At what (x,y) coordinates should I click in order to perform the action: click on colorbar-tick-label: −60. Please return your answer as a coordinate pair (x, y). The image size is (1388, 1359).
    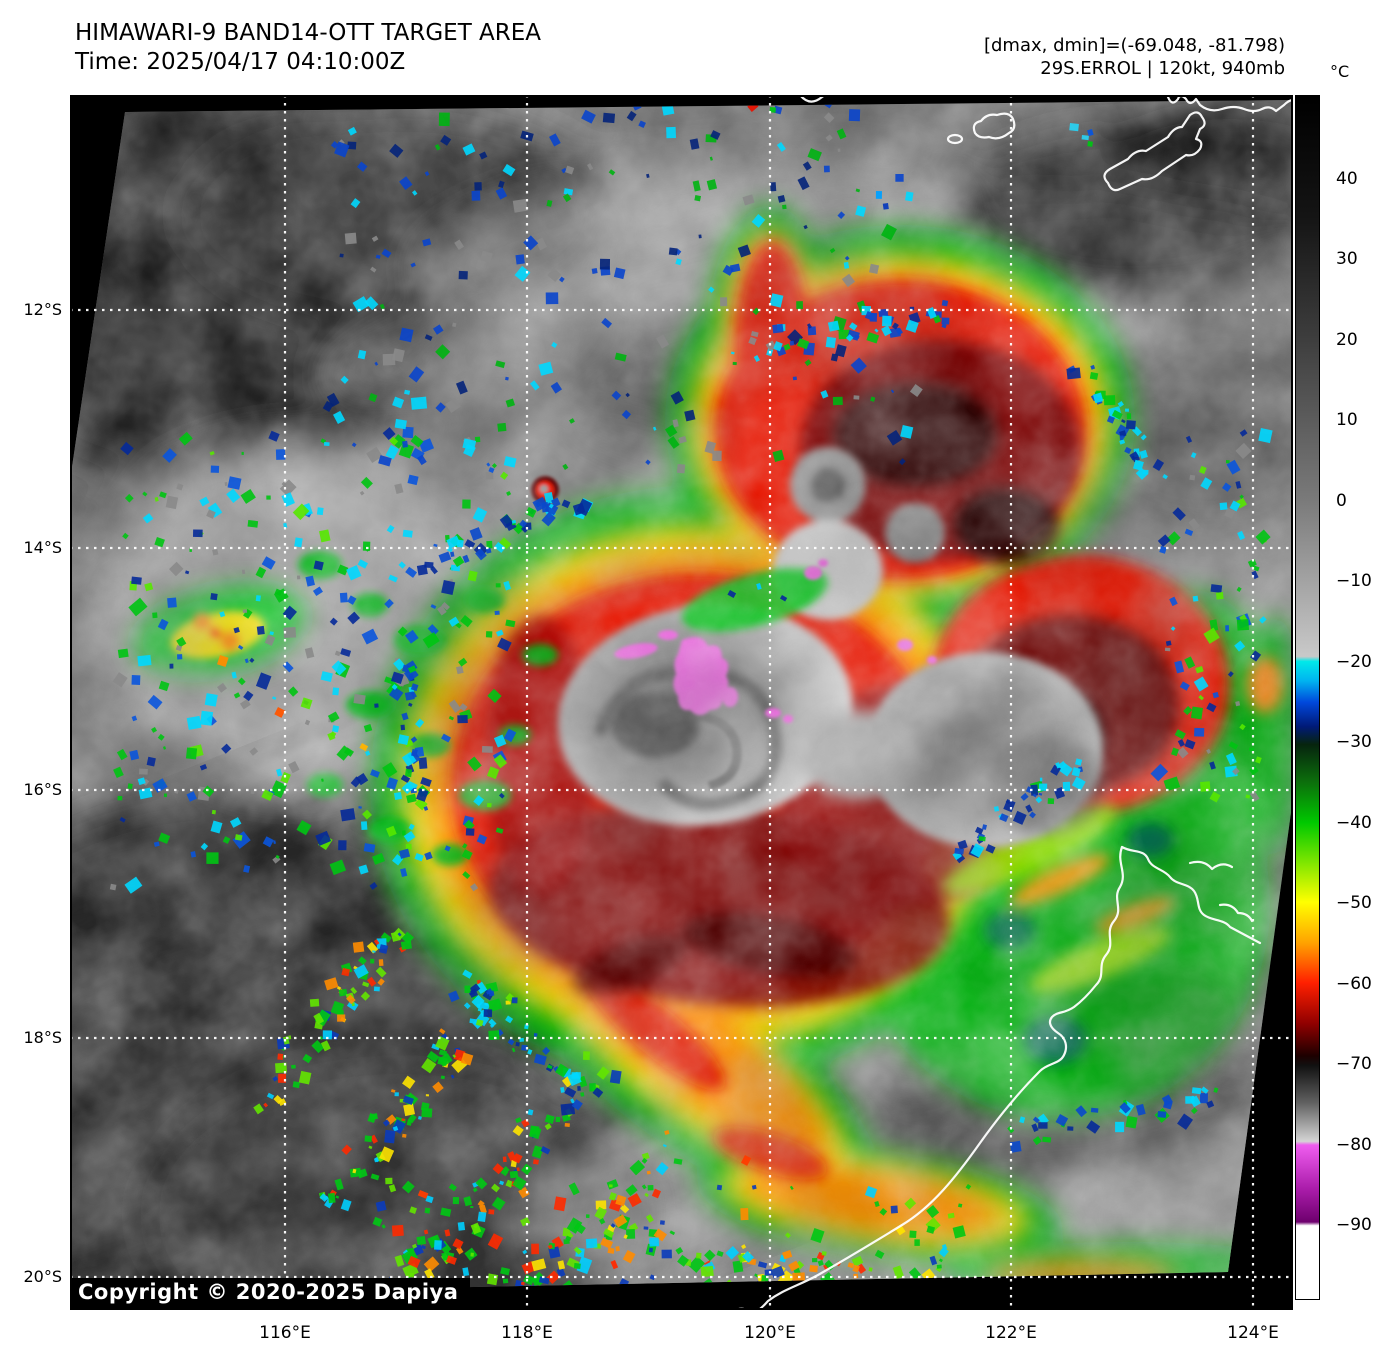
    Looking at the image, I should click on (1354, 984).